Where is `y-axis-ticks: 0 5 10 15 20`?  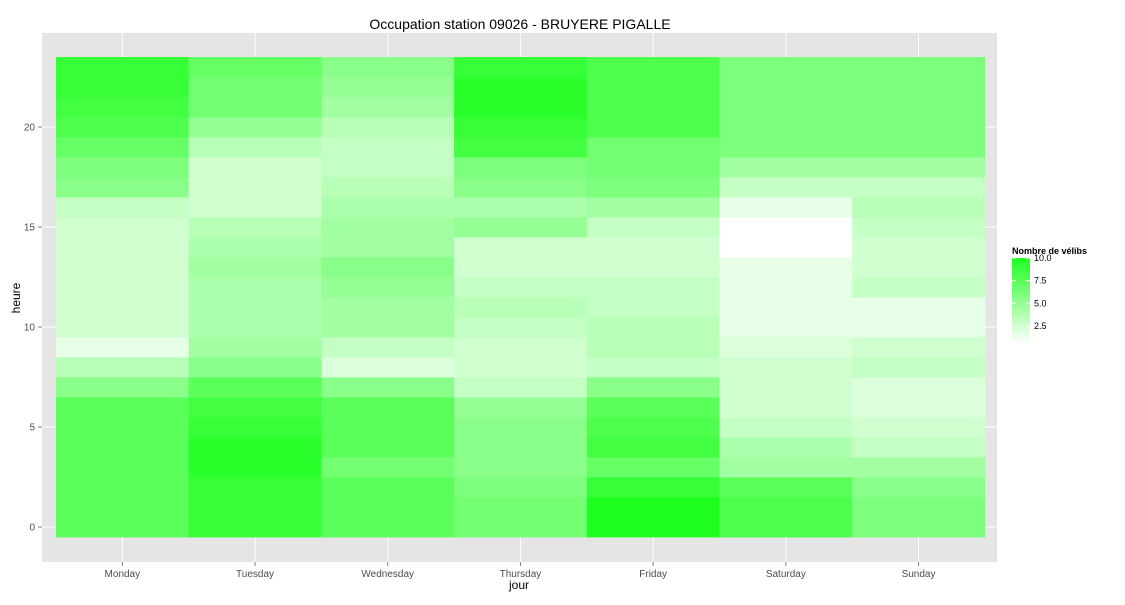
y-axis-ticks: 0 5 10 15 20 is located at coordinates (33, 328).